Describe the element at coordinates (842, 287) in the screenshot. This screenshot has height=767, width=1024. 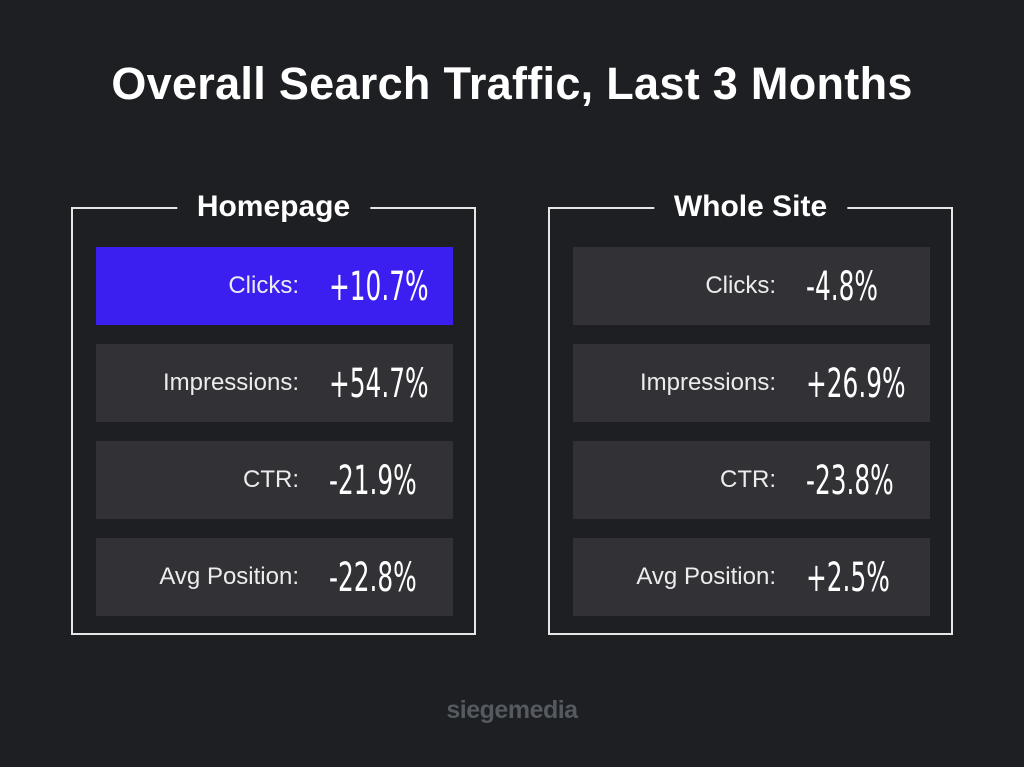
I see `metric-value: -4.8%` at that location.